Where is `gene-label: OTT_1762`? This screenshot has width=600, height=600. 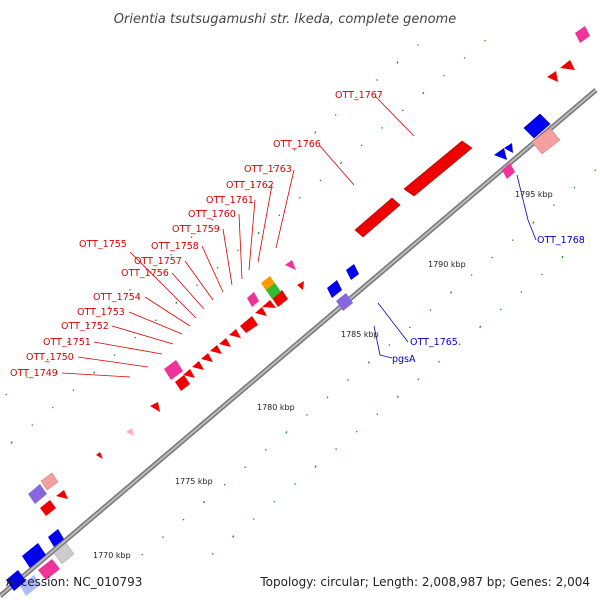
gene-label: OTT_1762 is located at coordinates (250, 185).